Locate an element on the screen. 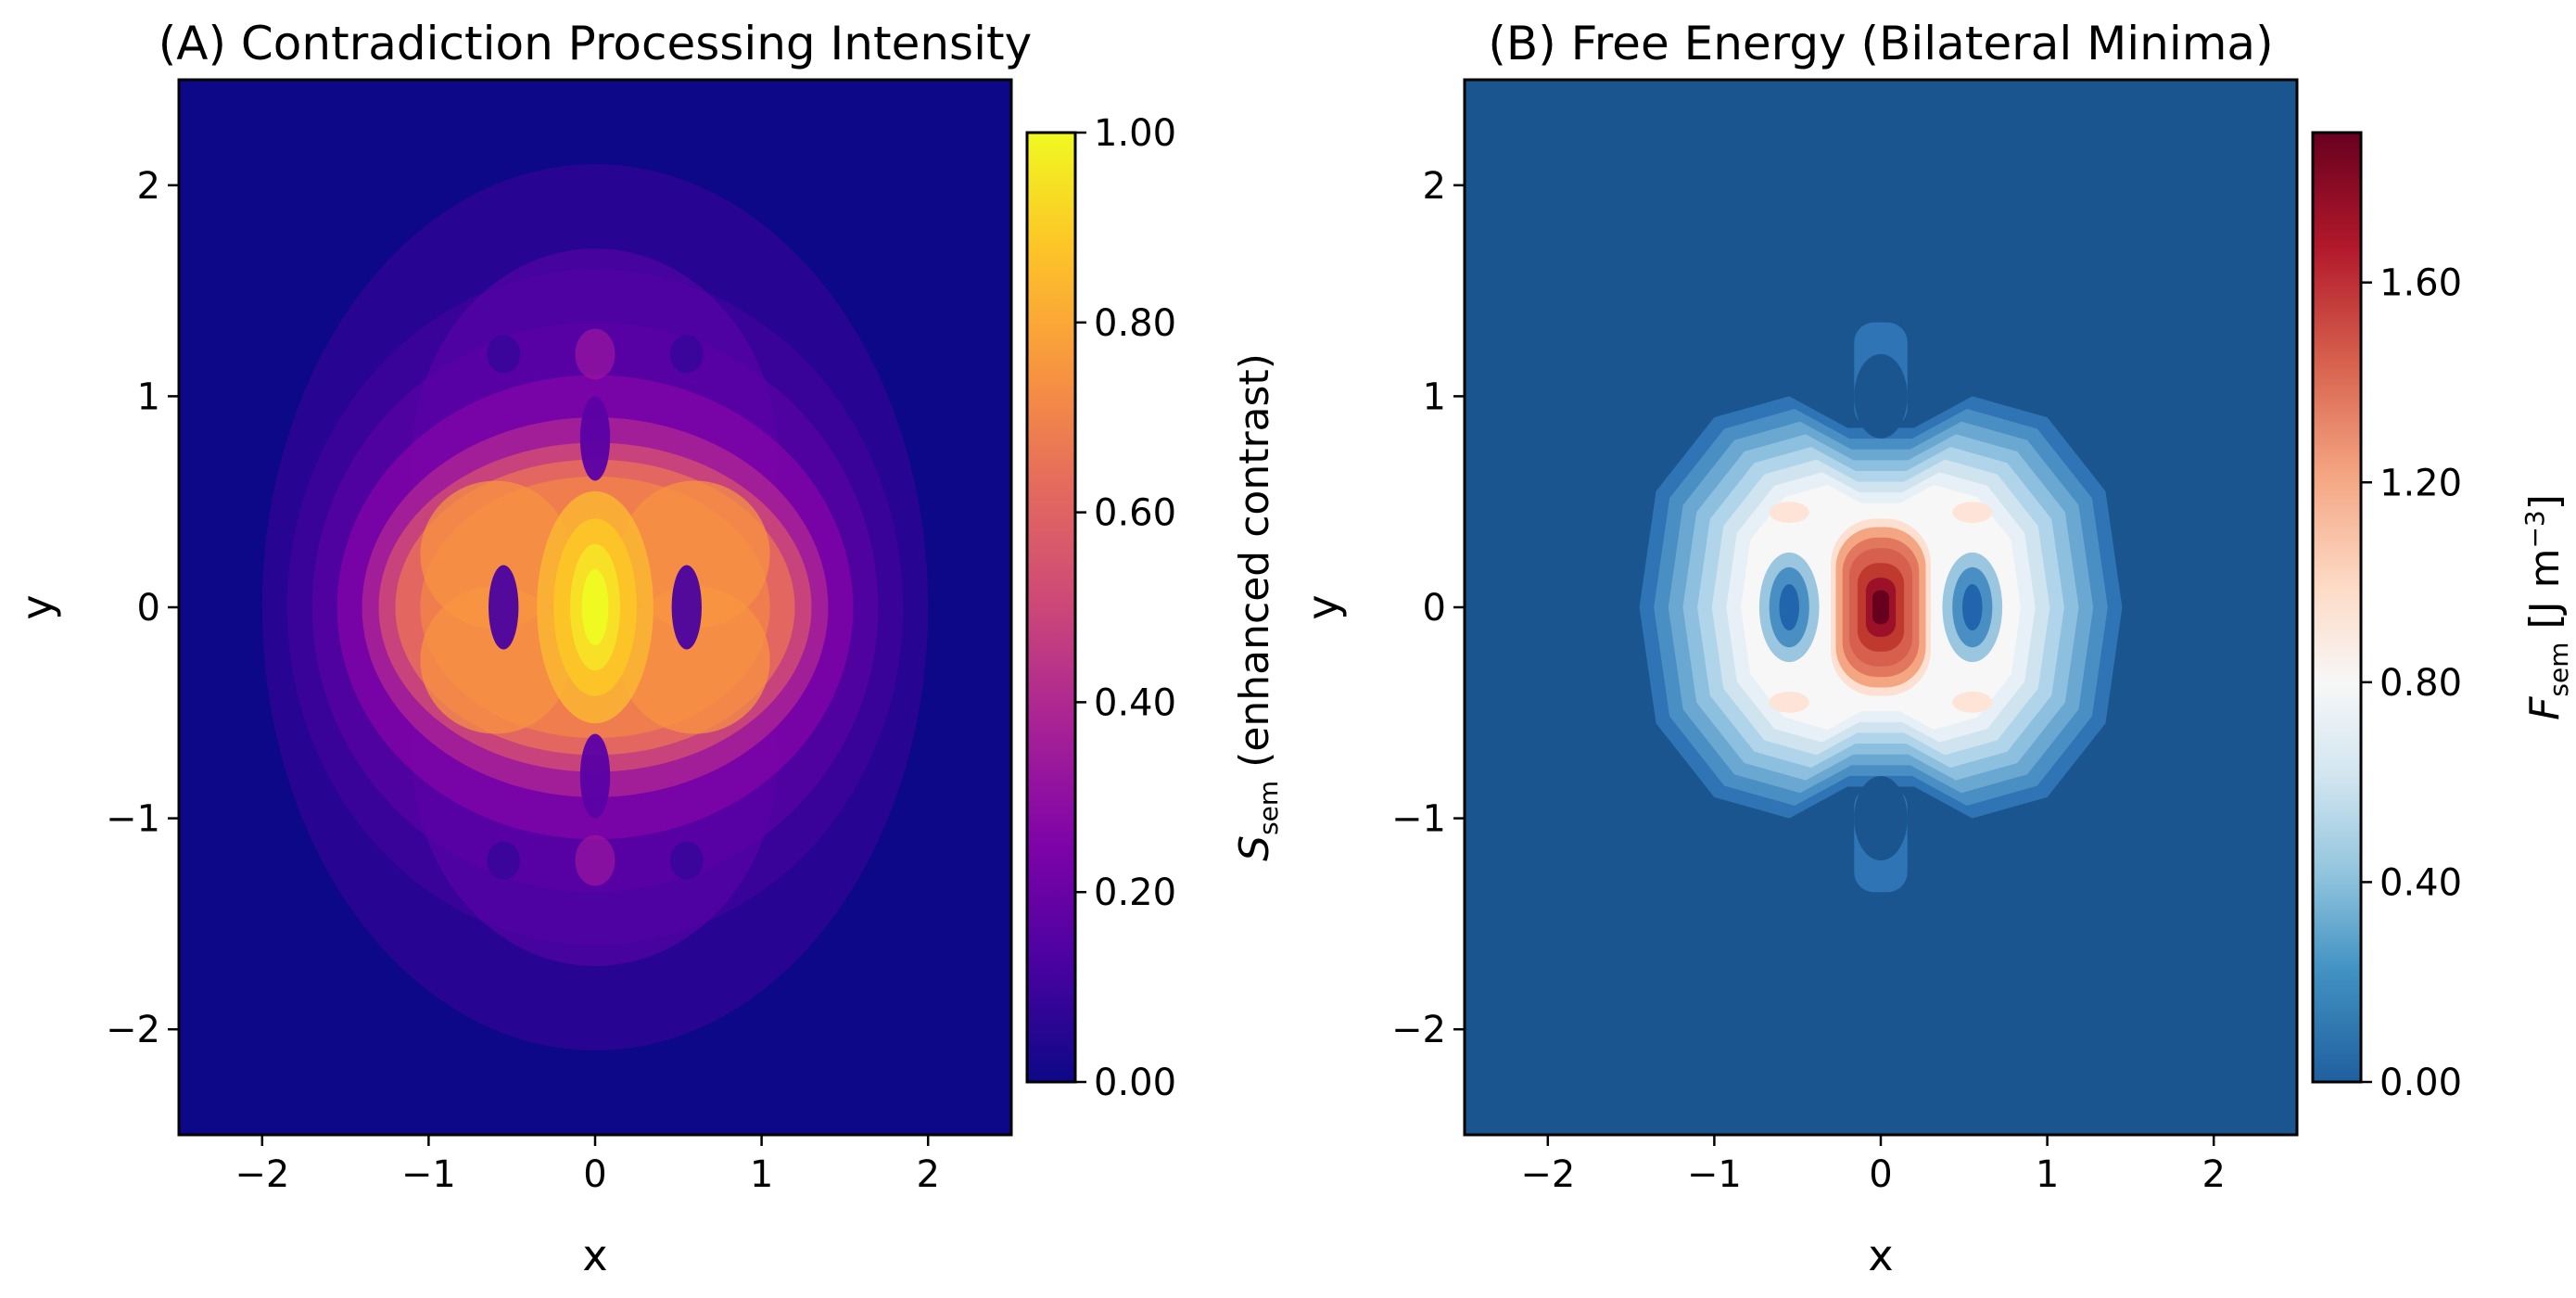  cb-a-label-sub: sem is located at coordinates (1268, 808).